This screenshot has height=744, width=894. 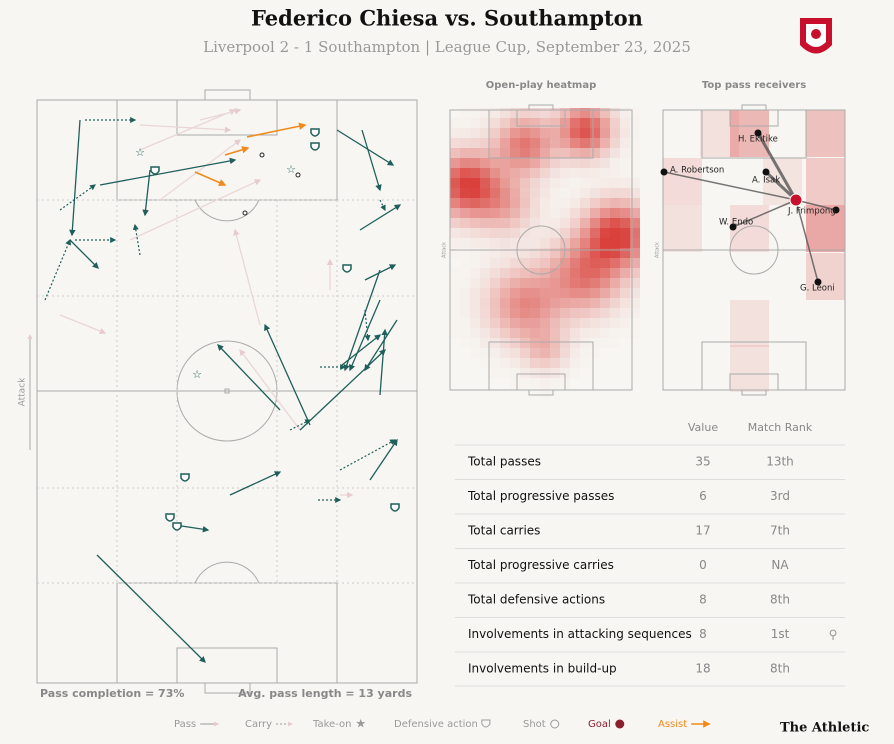 I want to click on legend-label: Carry, so click(x=258, y=724).